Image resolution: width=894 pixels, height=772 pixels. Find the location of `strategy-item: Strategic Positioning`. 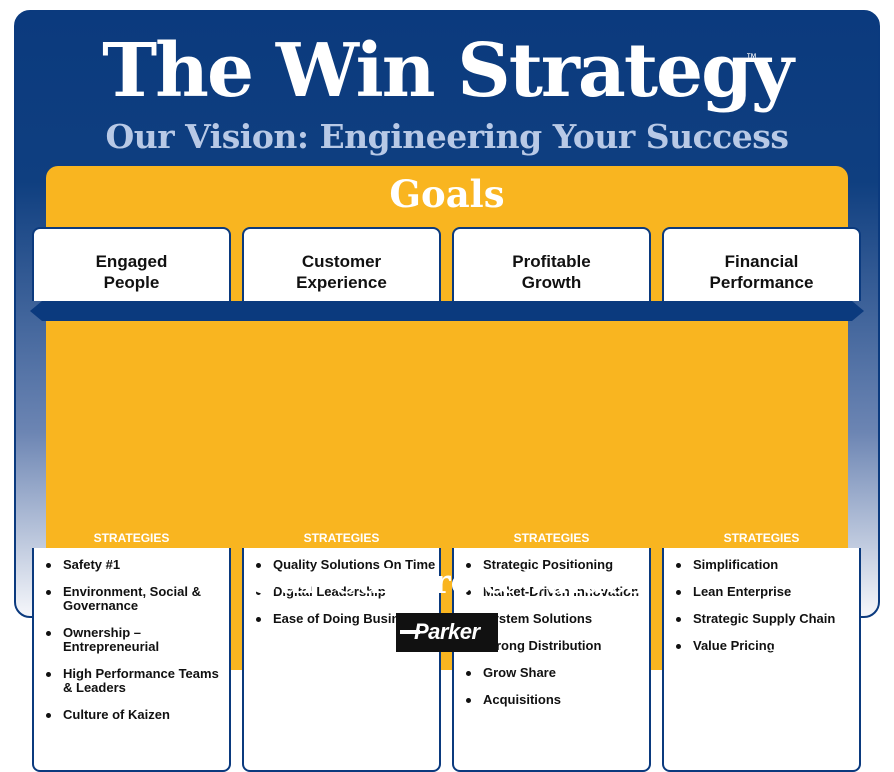

strategy-item: Strategic Positioning is located at coordinates (557, 565).